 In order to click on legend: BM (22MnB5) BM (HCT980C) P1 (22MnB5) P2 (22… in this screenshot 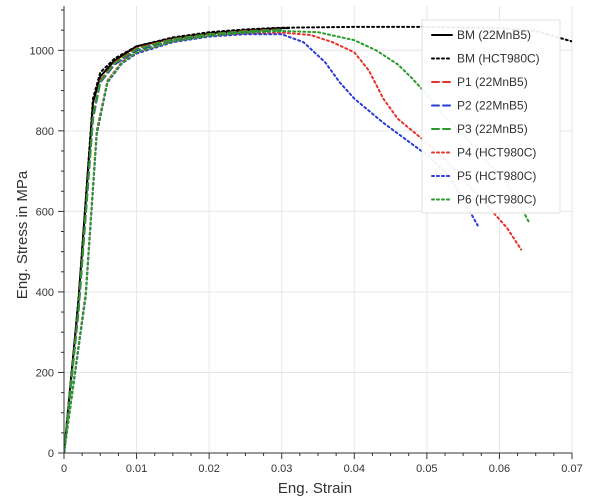, I will do `click(491, 116)`.